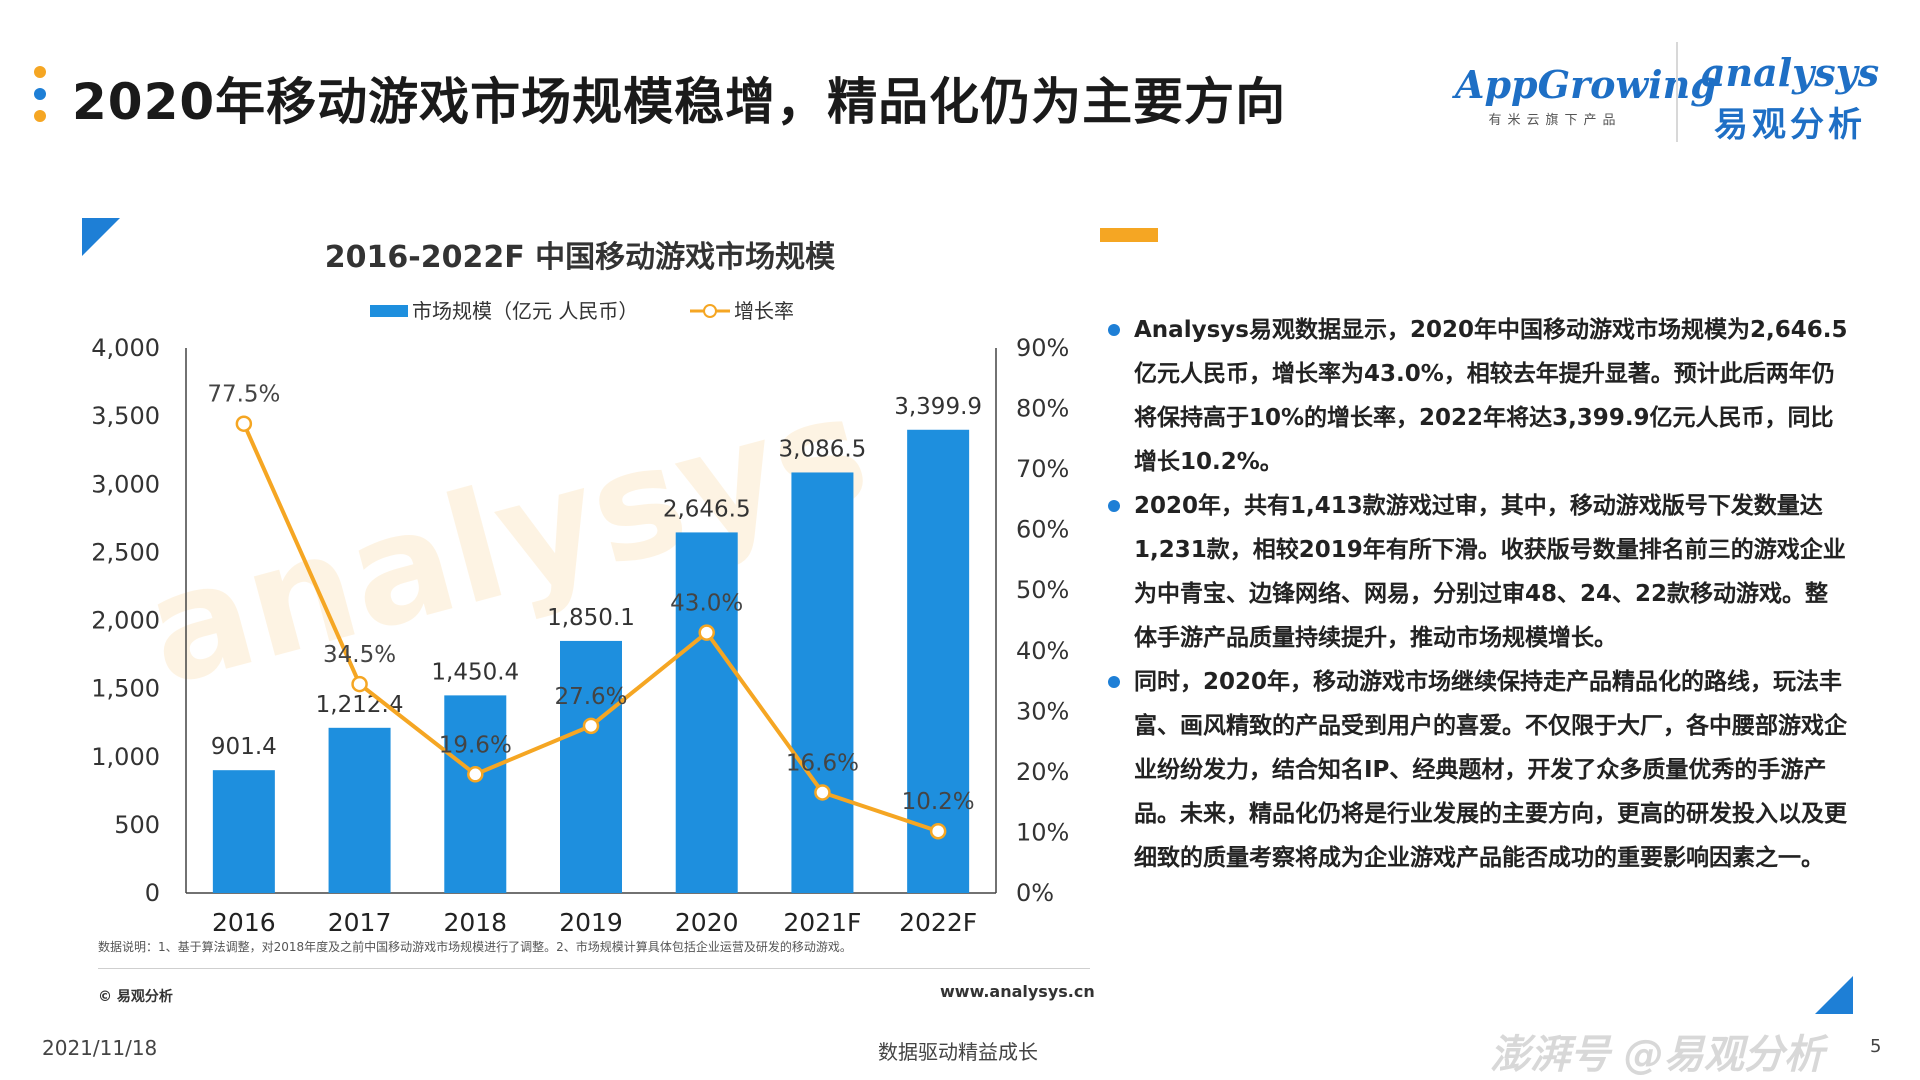 Image resolution: width=1920 pixels, height=1080 pixels. I want to click on left-axis-tick-label: 3,000, so click(125, 484).